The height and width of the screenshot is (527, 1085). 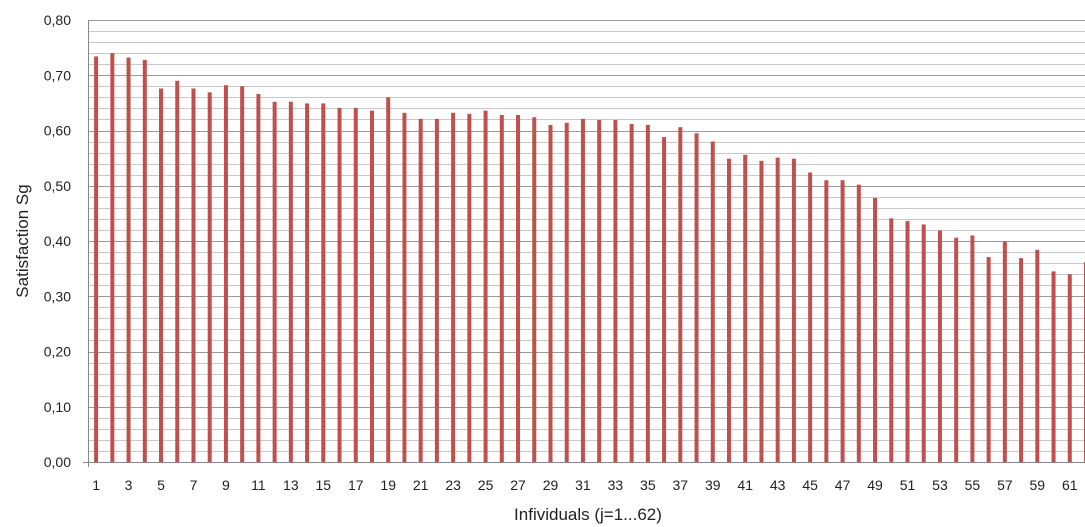 What do you see at coordinates (588, 514) in the screenshot?
I see `x-axis-title: Infividuals (j=1...62)` at bounding box center [588, 514].